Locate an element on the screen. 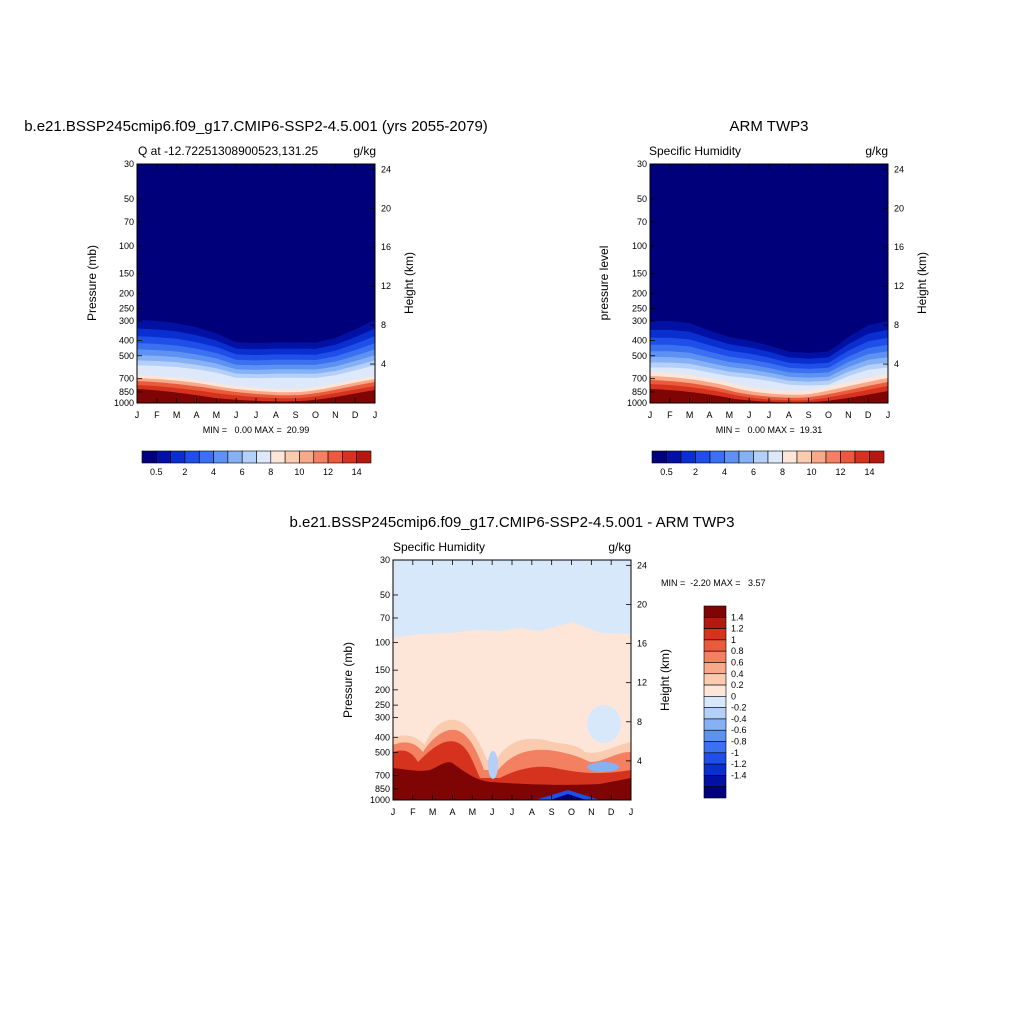 The height and width of the screenshot is (1024, 1024). obs-height-tick-label: 4 is located at coordinates (896, 364).